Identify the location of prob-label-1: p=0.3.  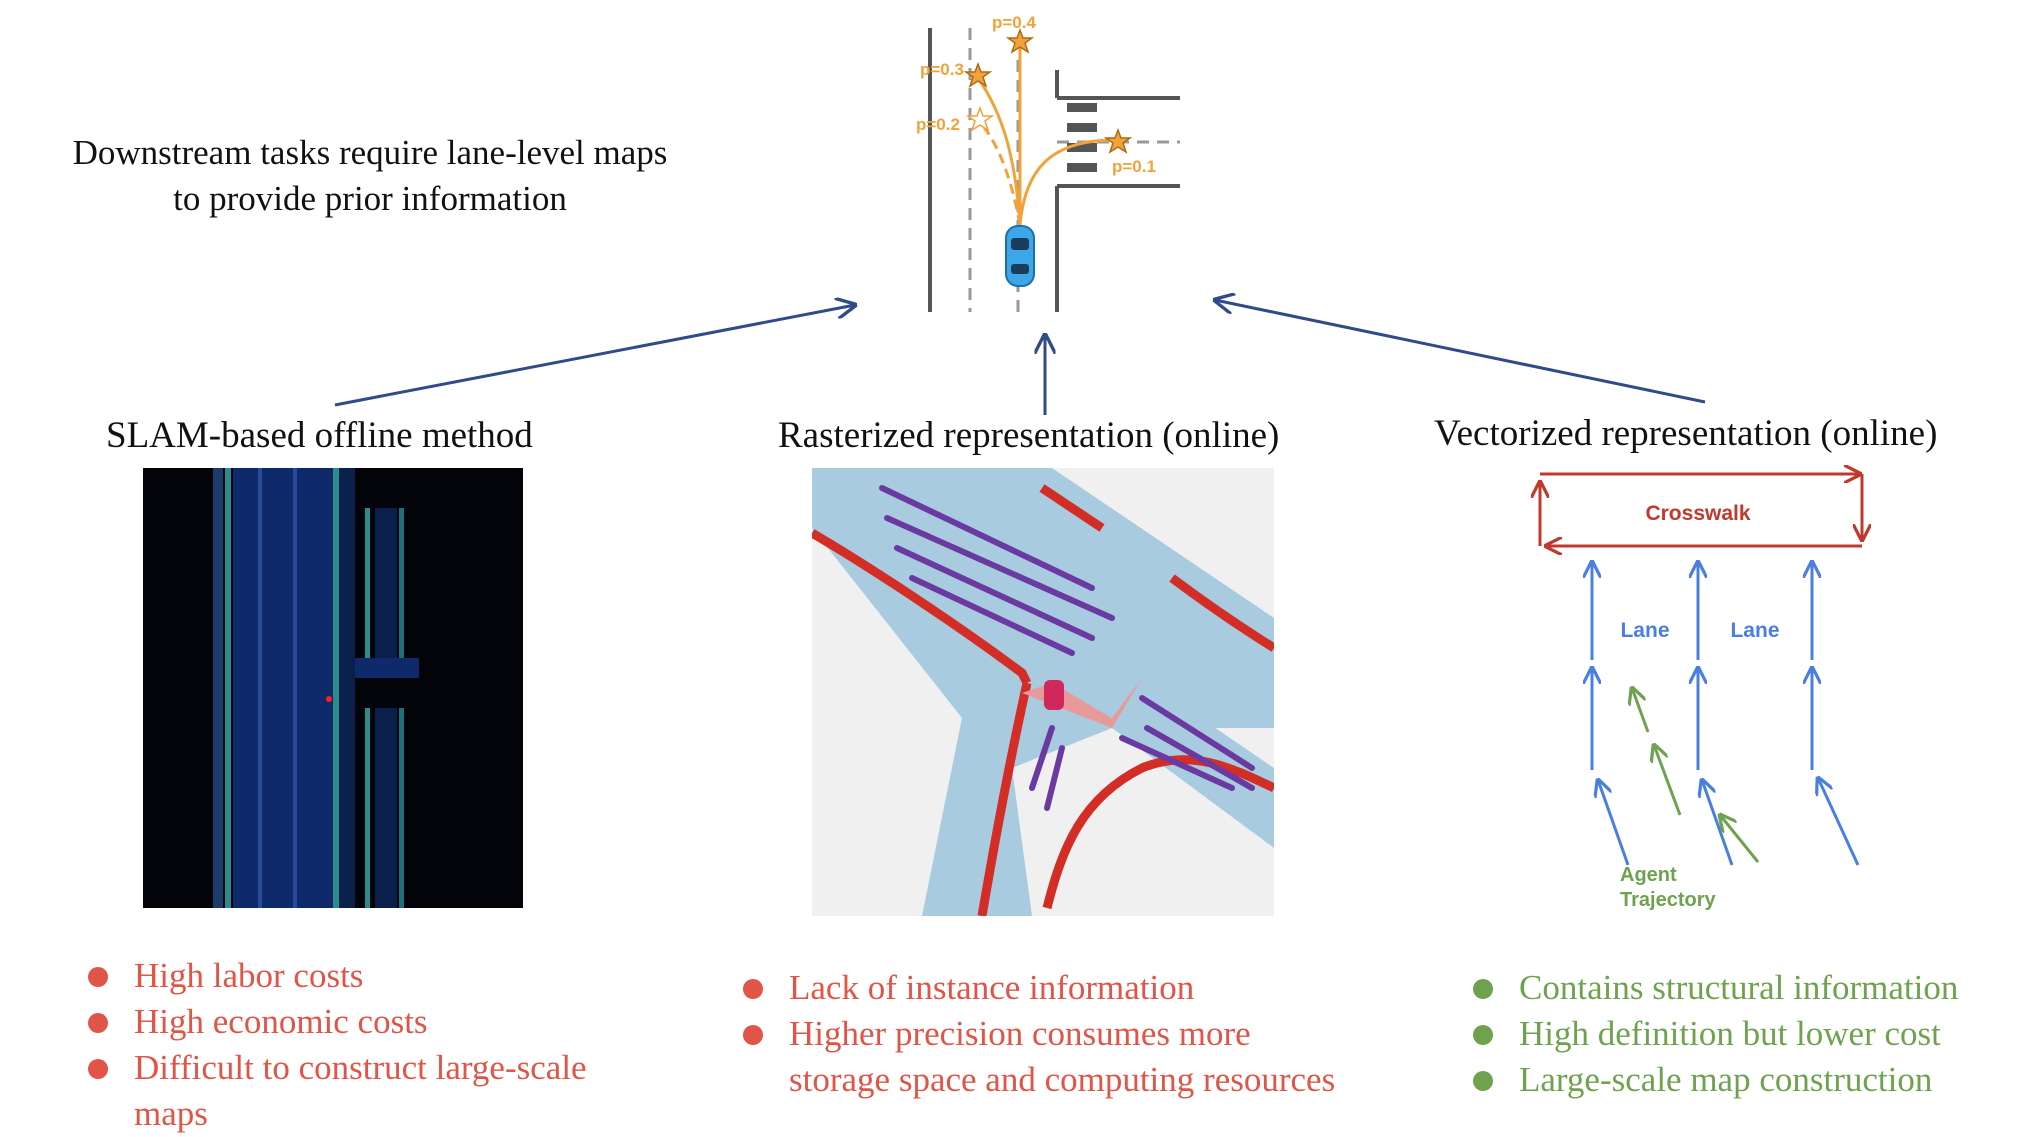
(942, 69).